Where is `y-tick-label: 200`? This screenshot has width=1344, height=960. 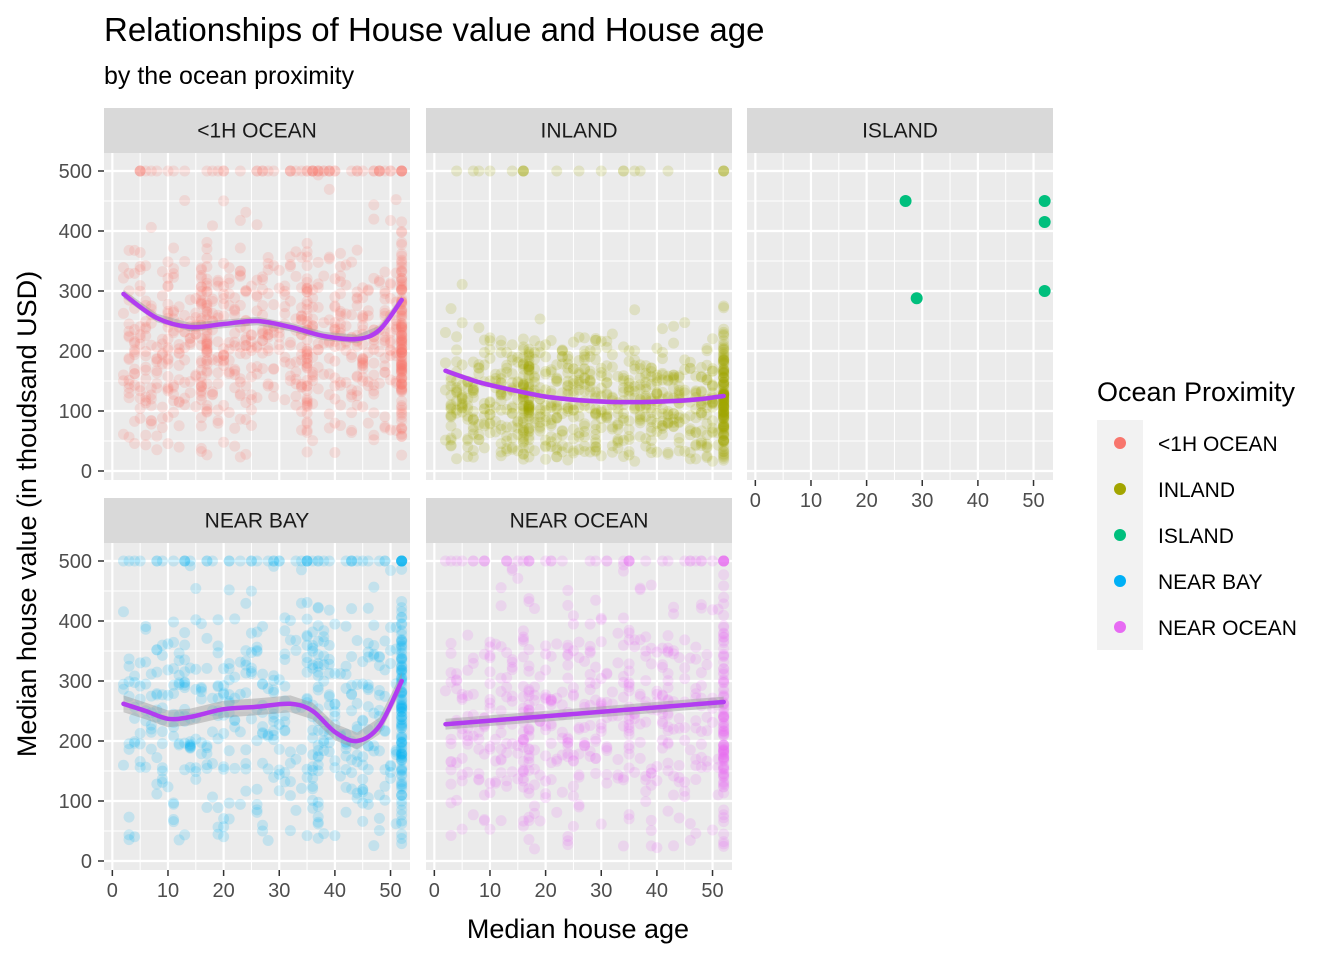
y-tick-label: 200 is located at coordinates (75, 352).